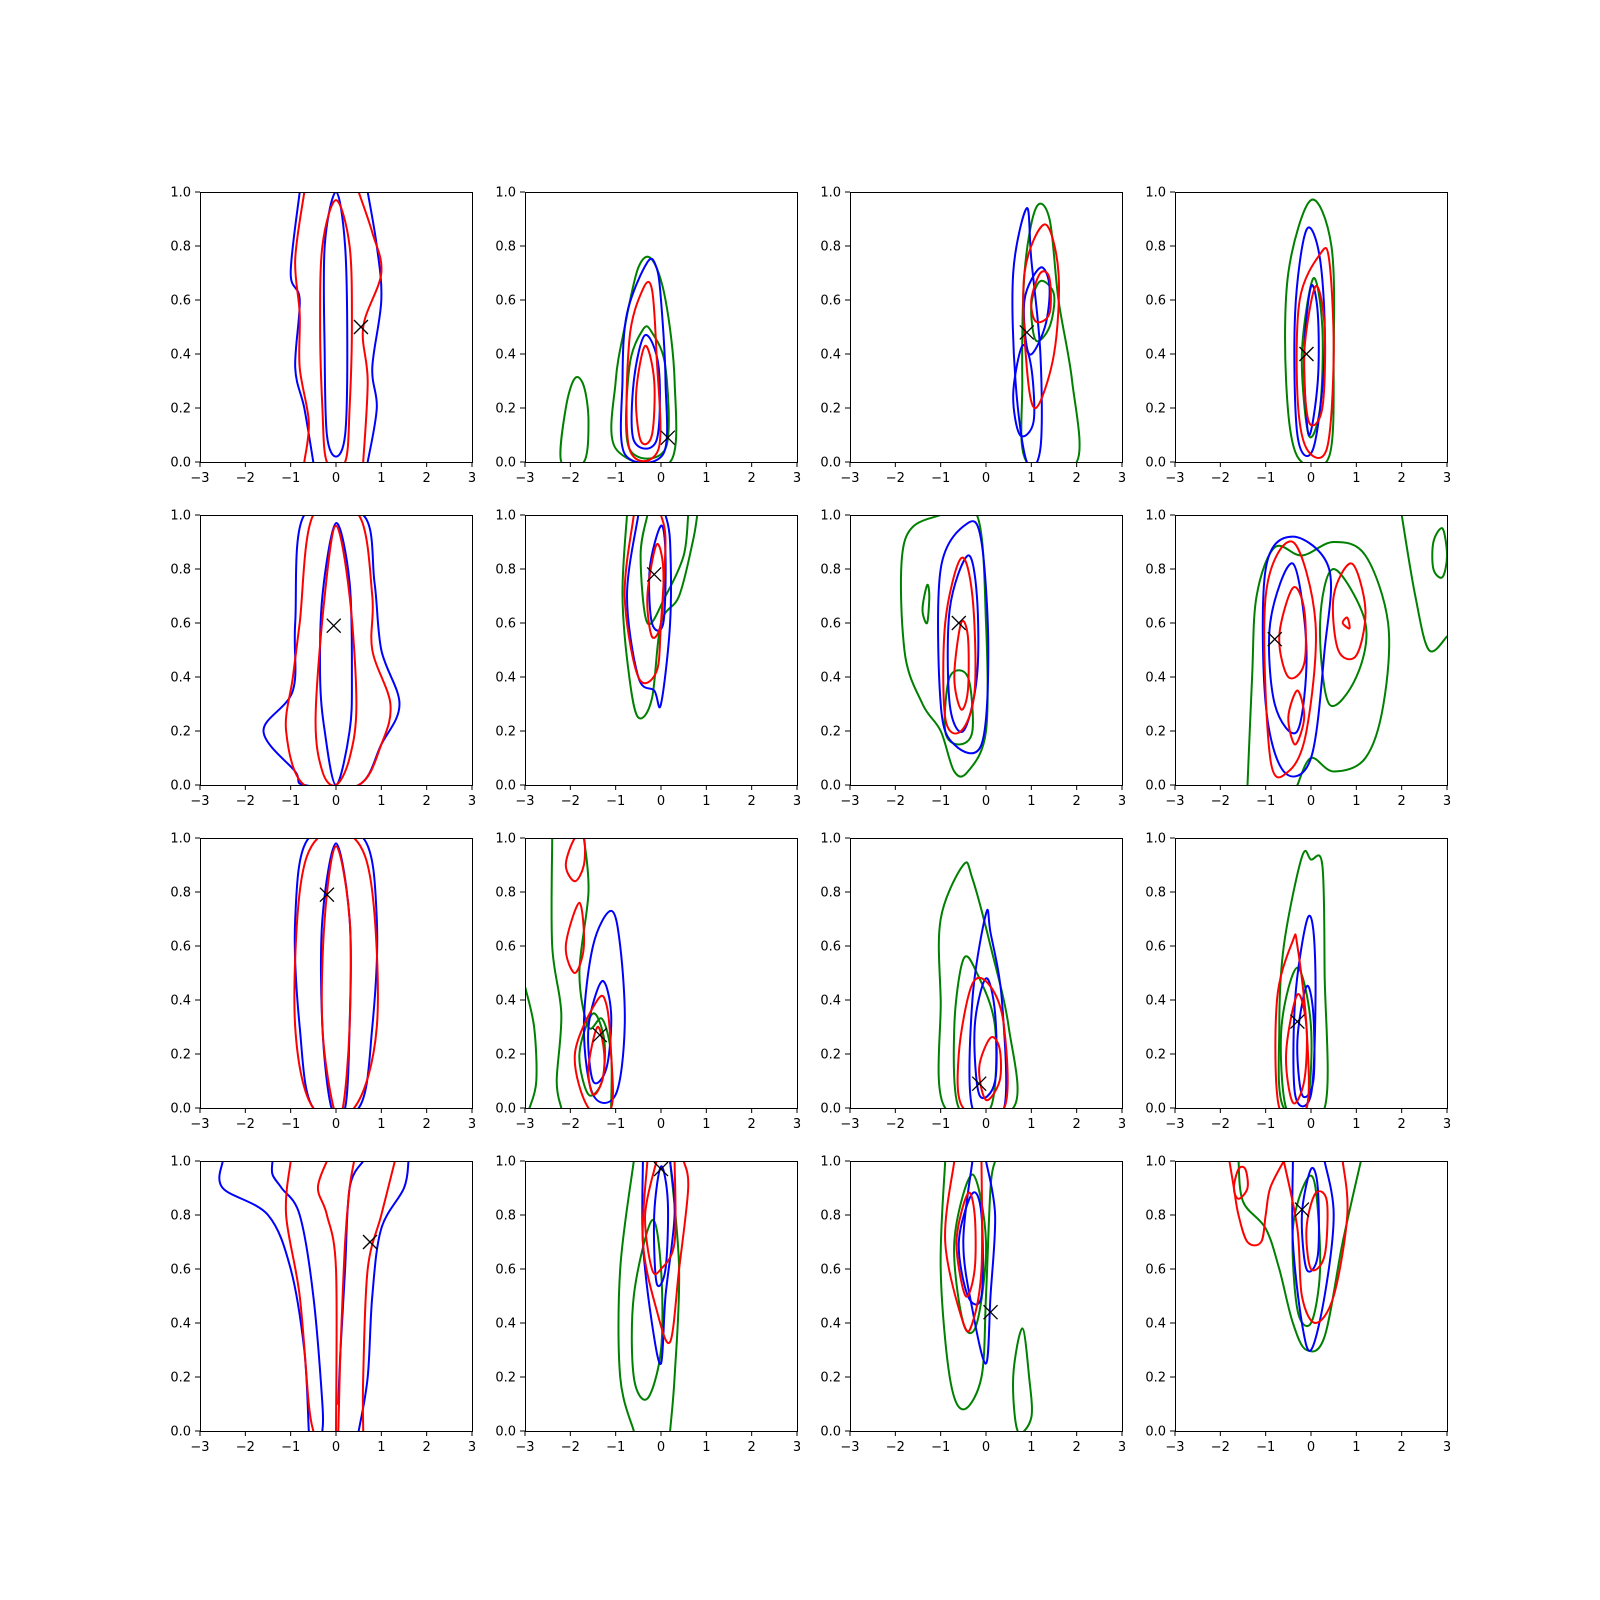 Image resolution: width=1600 pixels, height=1600 pixels. I want to click on subplot-6: −3 −2 −1 0 1 2 3 0.0 0.2 0.4 0.6 0.8 1.0, so click(648, 659).